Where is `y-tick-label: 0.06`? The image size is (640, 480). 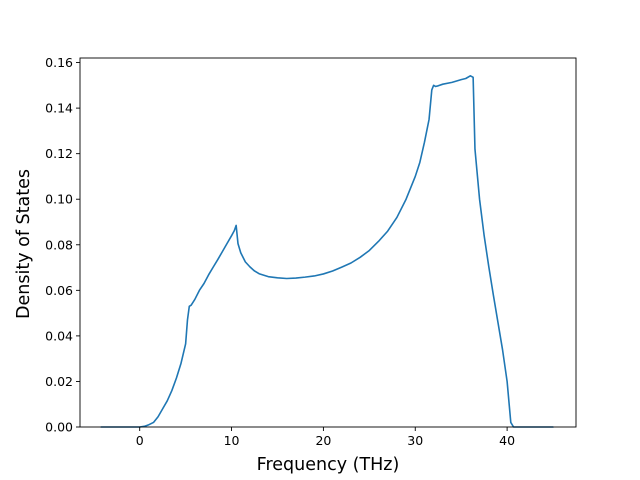
y-tick-label: 0.06 is located at coordinates (59, 290).